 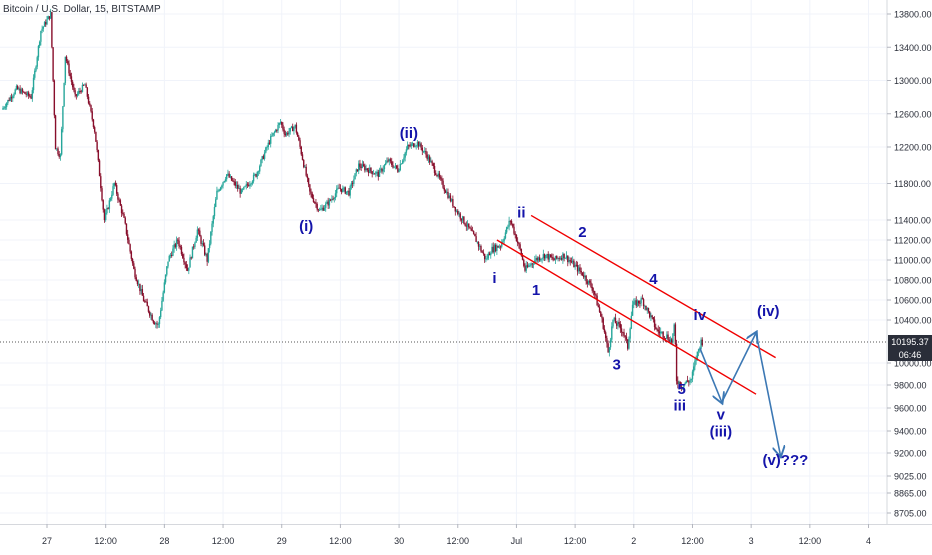 I want to click on y-tick-label: 11800.00, so click(x=912, y=184).